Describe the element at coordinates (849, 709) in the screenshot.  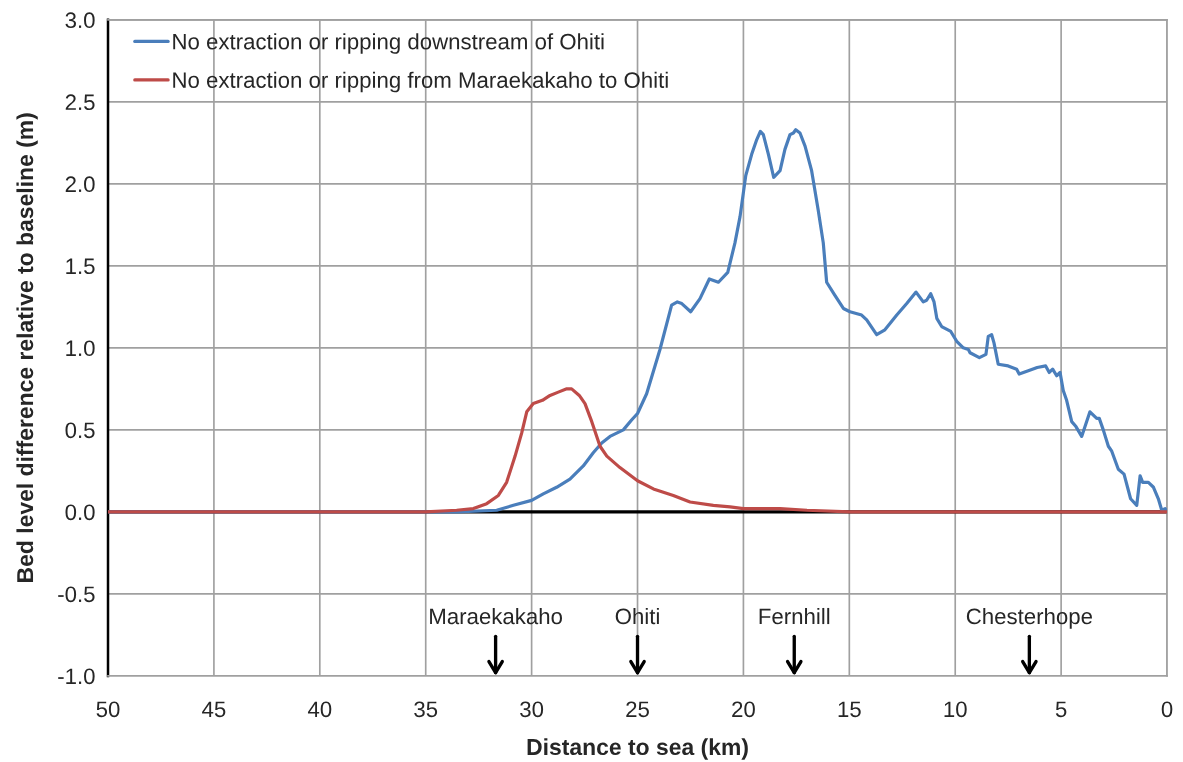
I see `x-tick-label: 15` at that location.